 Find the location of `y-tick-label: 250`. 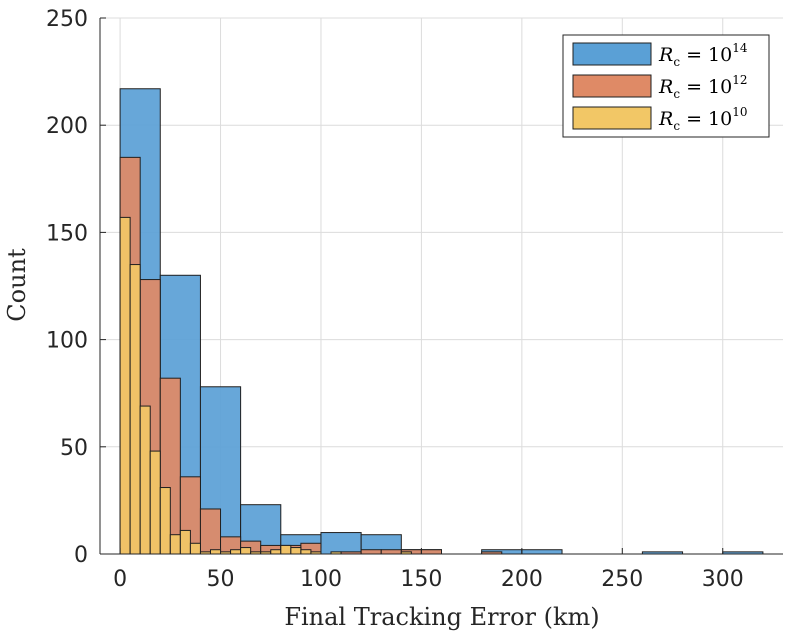

y-tick-label: 250 is located at coordinates (67, 19).